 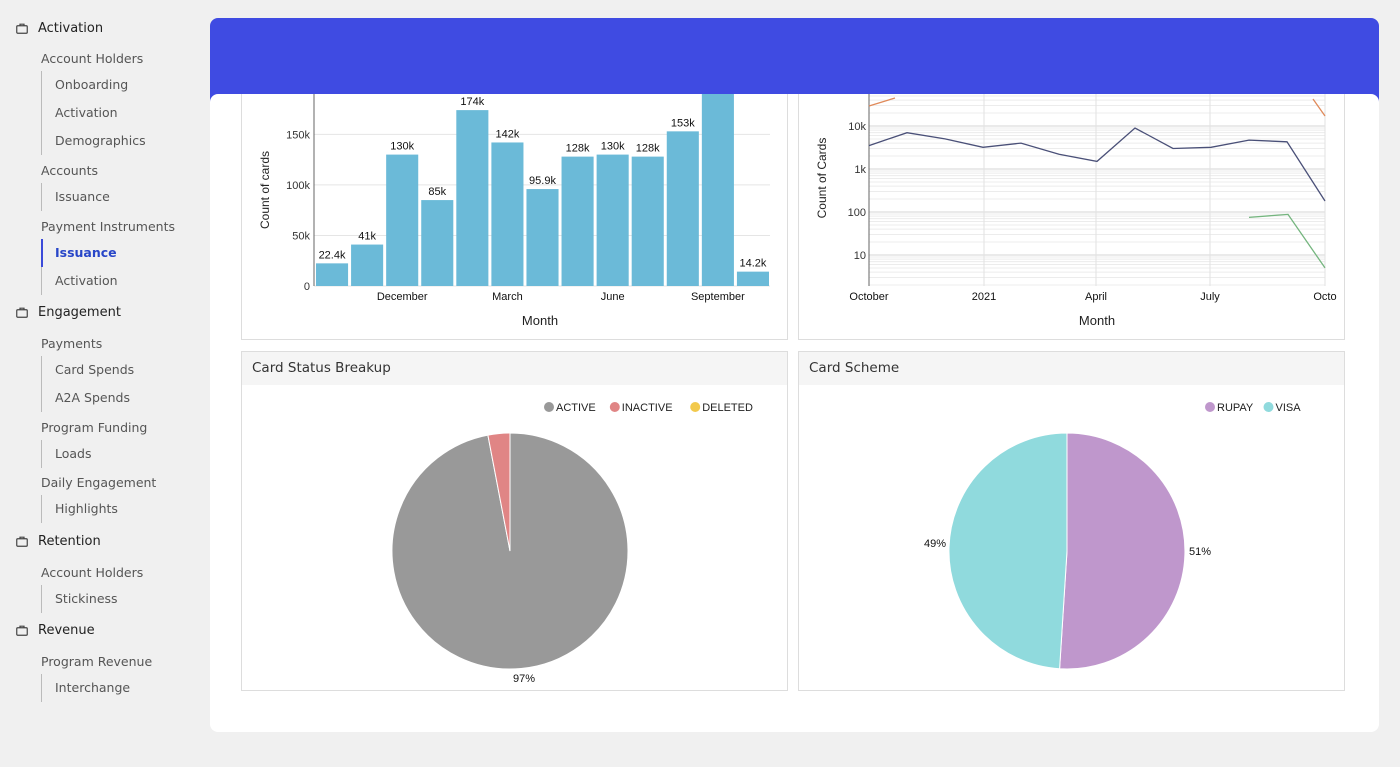 I want to click on sidebar-item-onboarding: Onboarding, so click(x=116, y=85).